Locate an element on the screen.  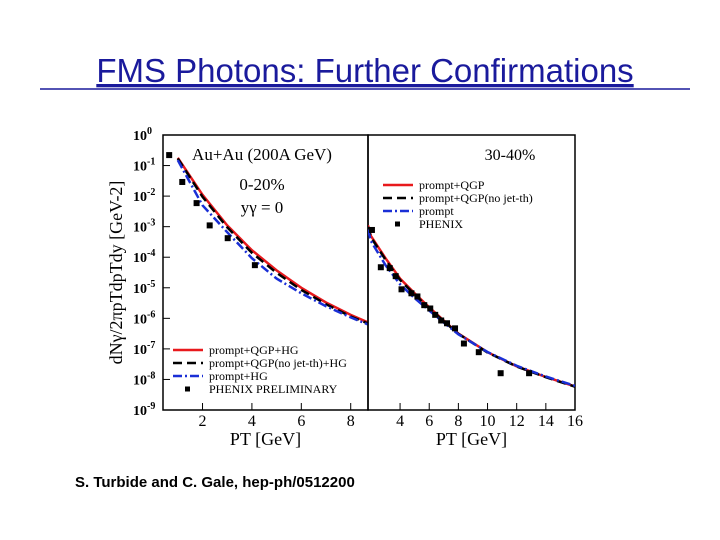
y-tick-label: 10⁻² is located at coordinates (144, 196).